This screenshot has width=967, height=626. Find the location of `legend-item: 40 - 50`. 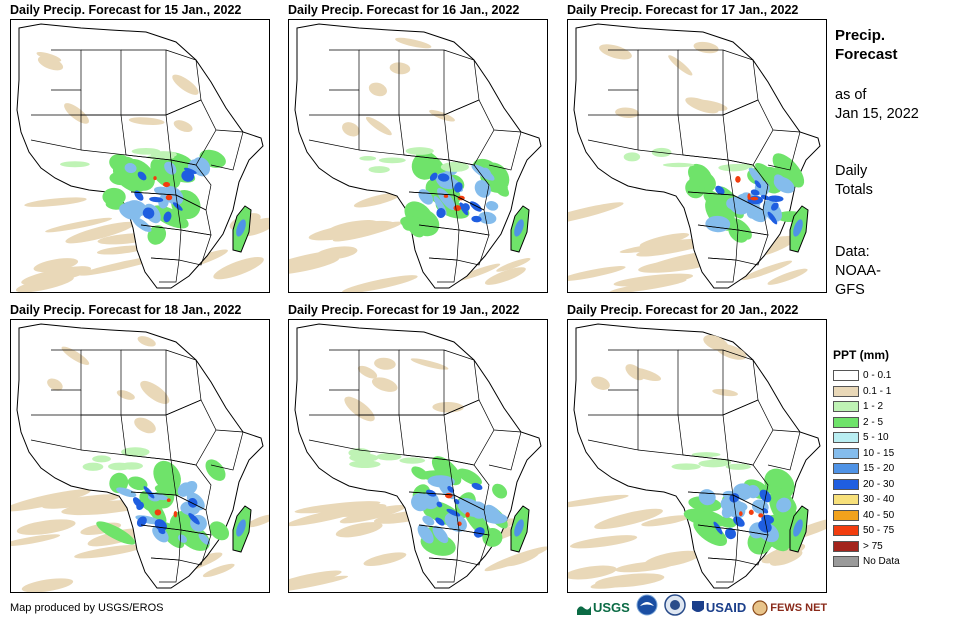

legend-item: 40 - 50 is located at coordinates (866, 516).